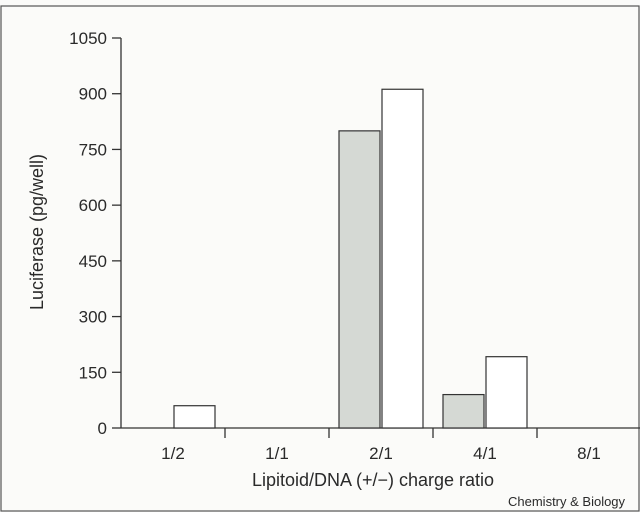 Image resolution: width=640 pixels, height=512 pixels. Describe the element at coordinates (93, 372) in the screenshot. I see `y-tick-label: 150` at that location.